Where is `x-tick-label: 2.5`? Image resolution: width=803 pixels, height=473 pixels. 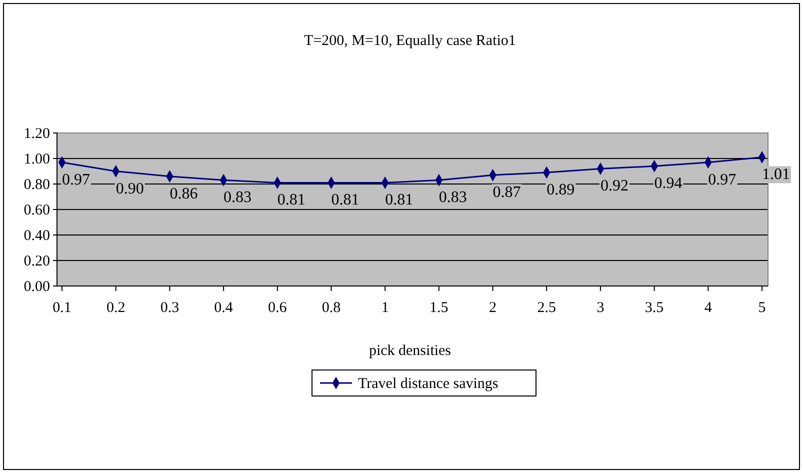 x-tick-label: 2.5 is located at coordinates (546, 308).